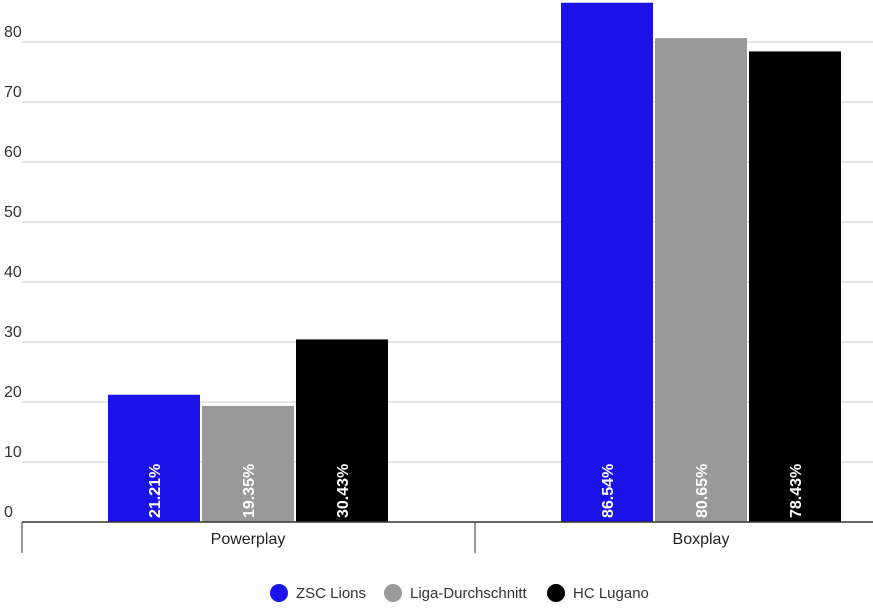  I want to click on bar-value-label: 78.43%, so click(796, 491).